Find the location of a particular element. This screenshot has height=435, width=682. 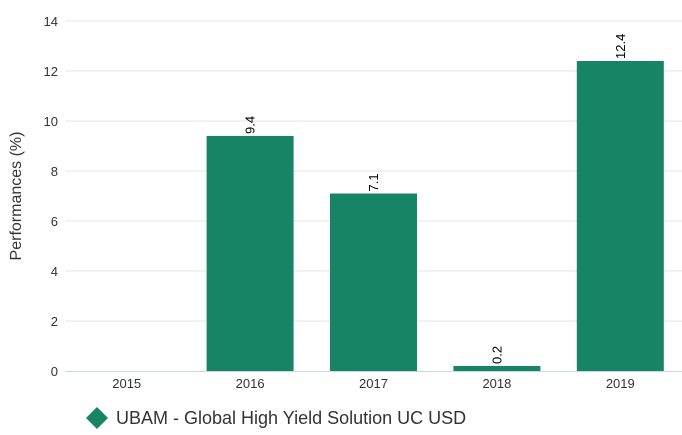

x-tick-label-2018: 2018 is located at coordinates (496, 383).